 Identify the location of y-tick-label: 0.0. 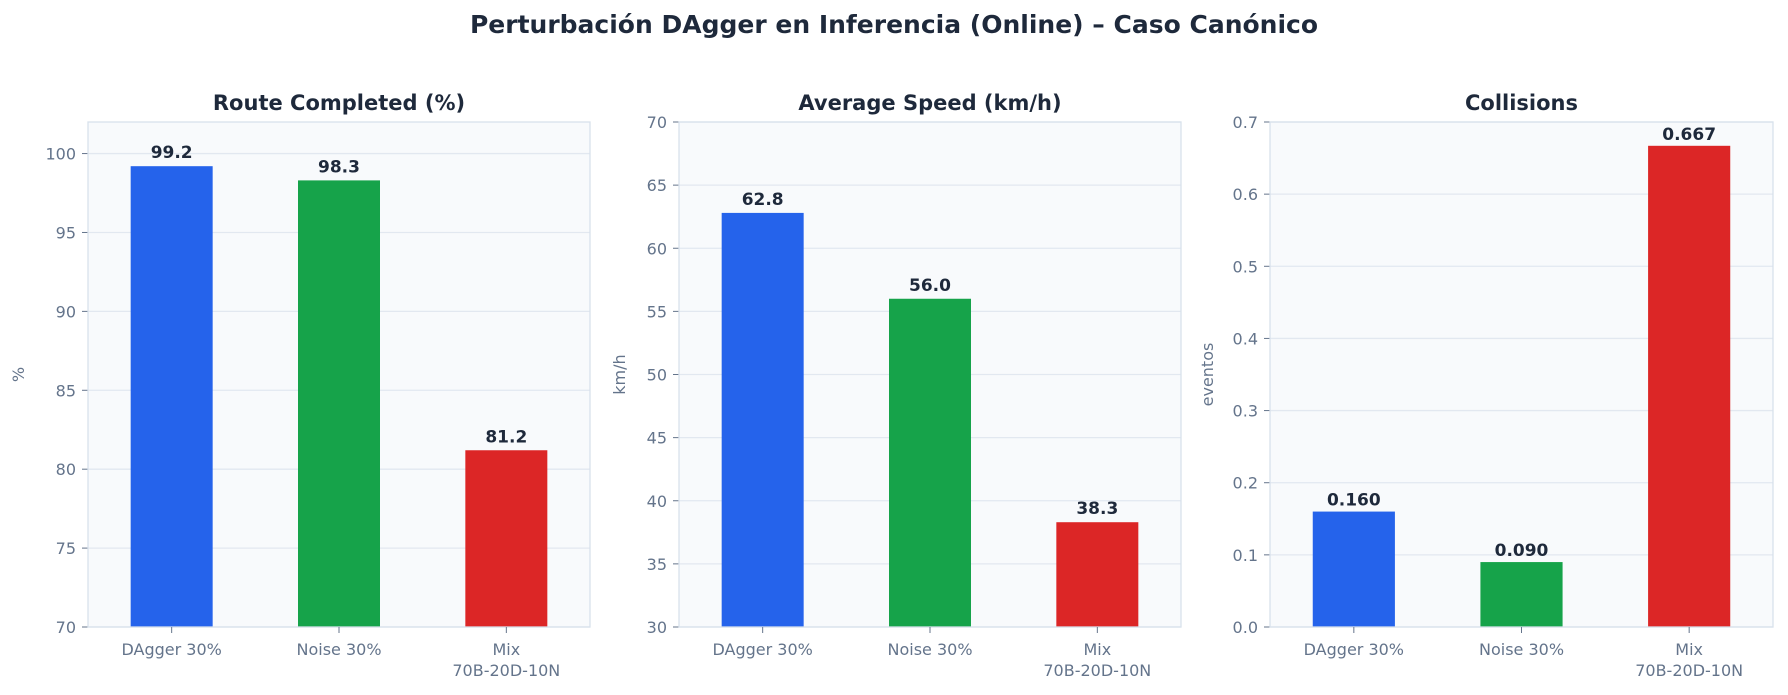
(1245, 627).